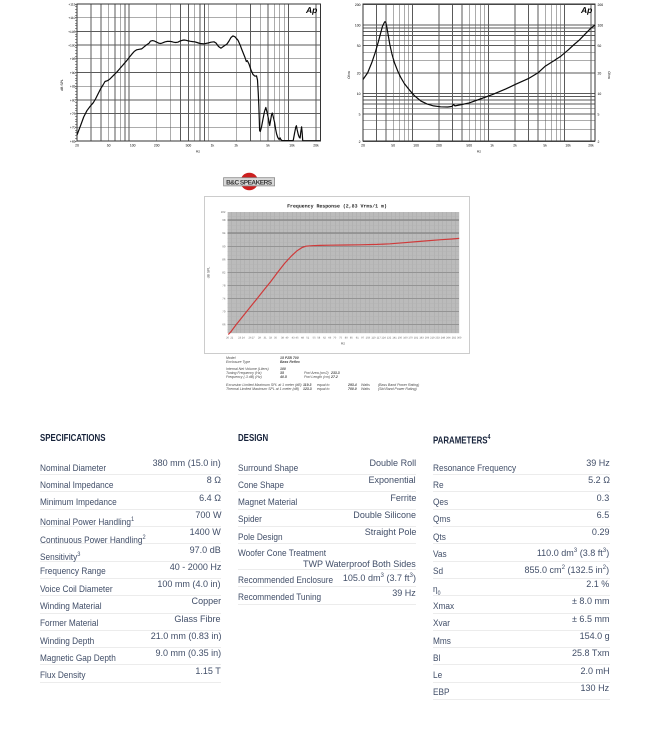  I want to click on svg-text: 102, so click(223, 212).